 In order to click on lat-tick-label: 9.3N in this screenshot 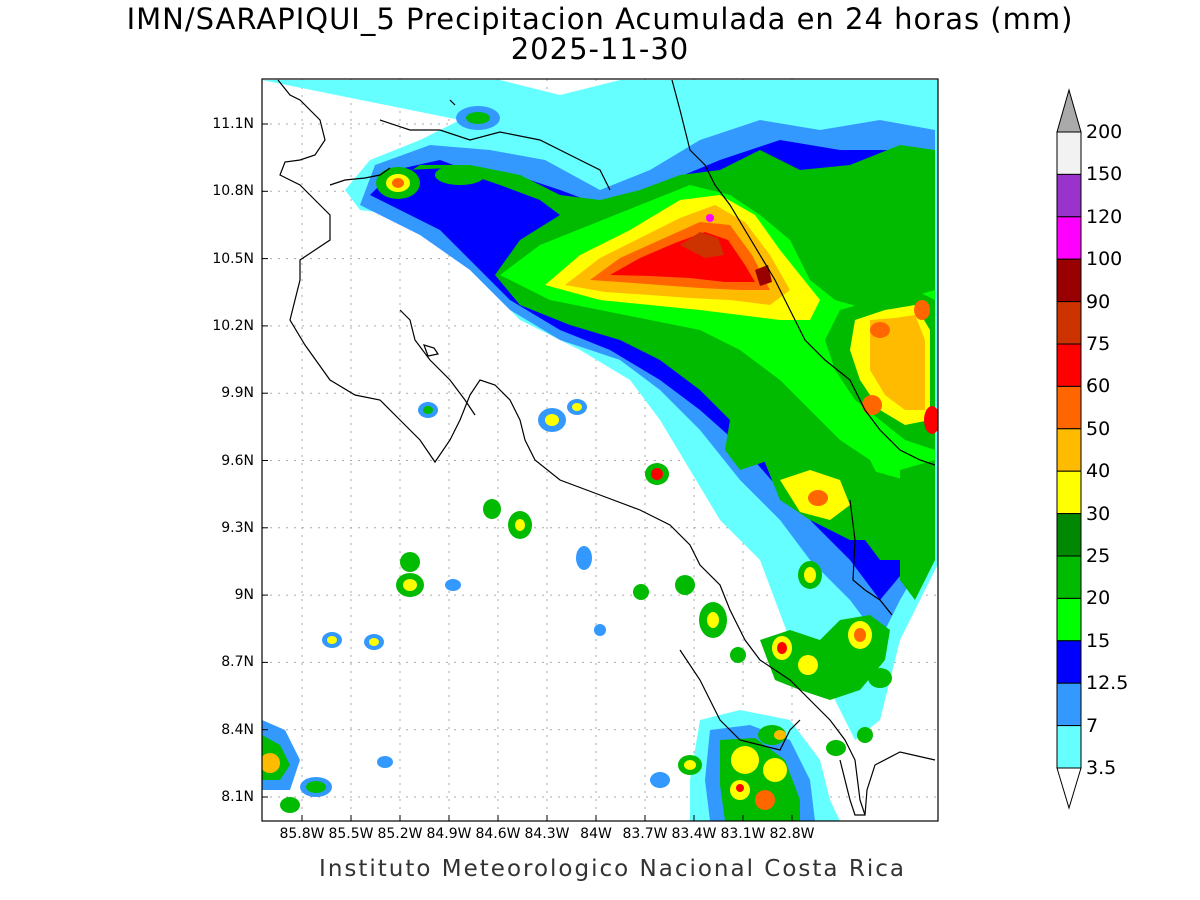, I will do `click(237, 527)`.